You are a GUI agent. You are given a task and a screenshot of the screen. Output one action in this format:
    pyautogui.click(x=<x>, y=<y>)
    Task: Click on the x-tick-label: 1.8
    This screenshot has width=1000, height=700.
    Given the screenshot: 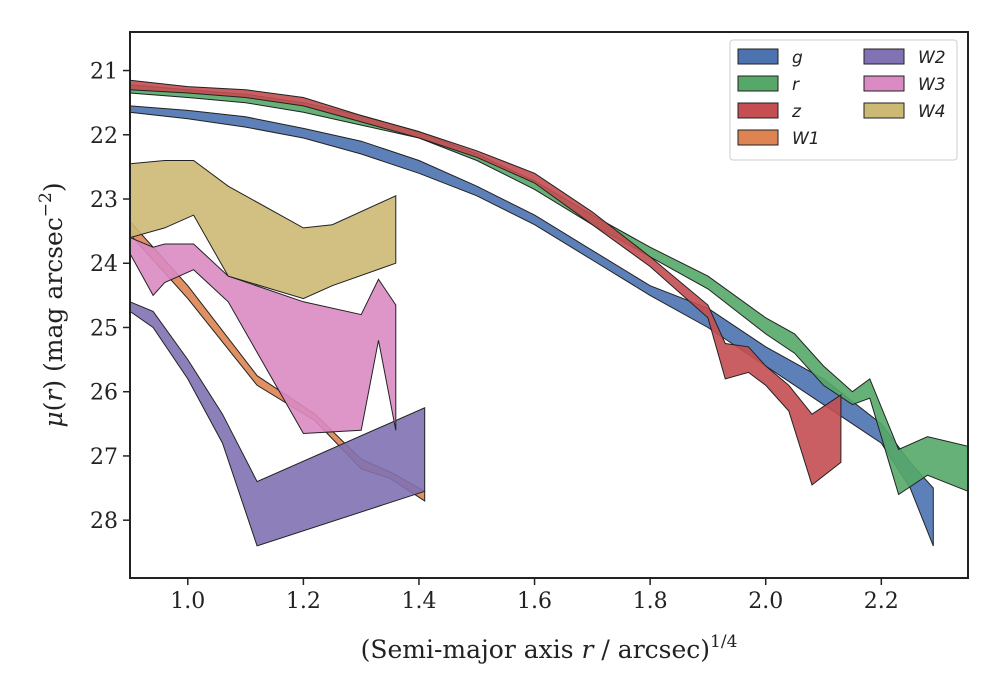 What is the action you would take?
    pyautogui.click(x=650, y=601)
    